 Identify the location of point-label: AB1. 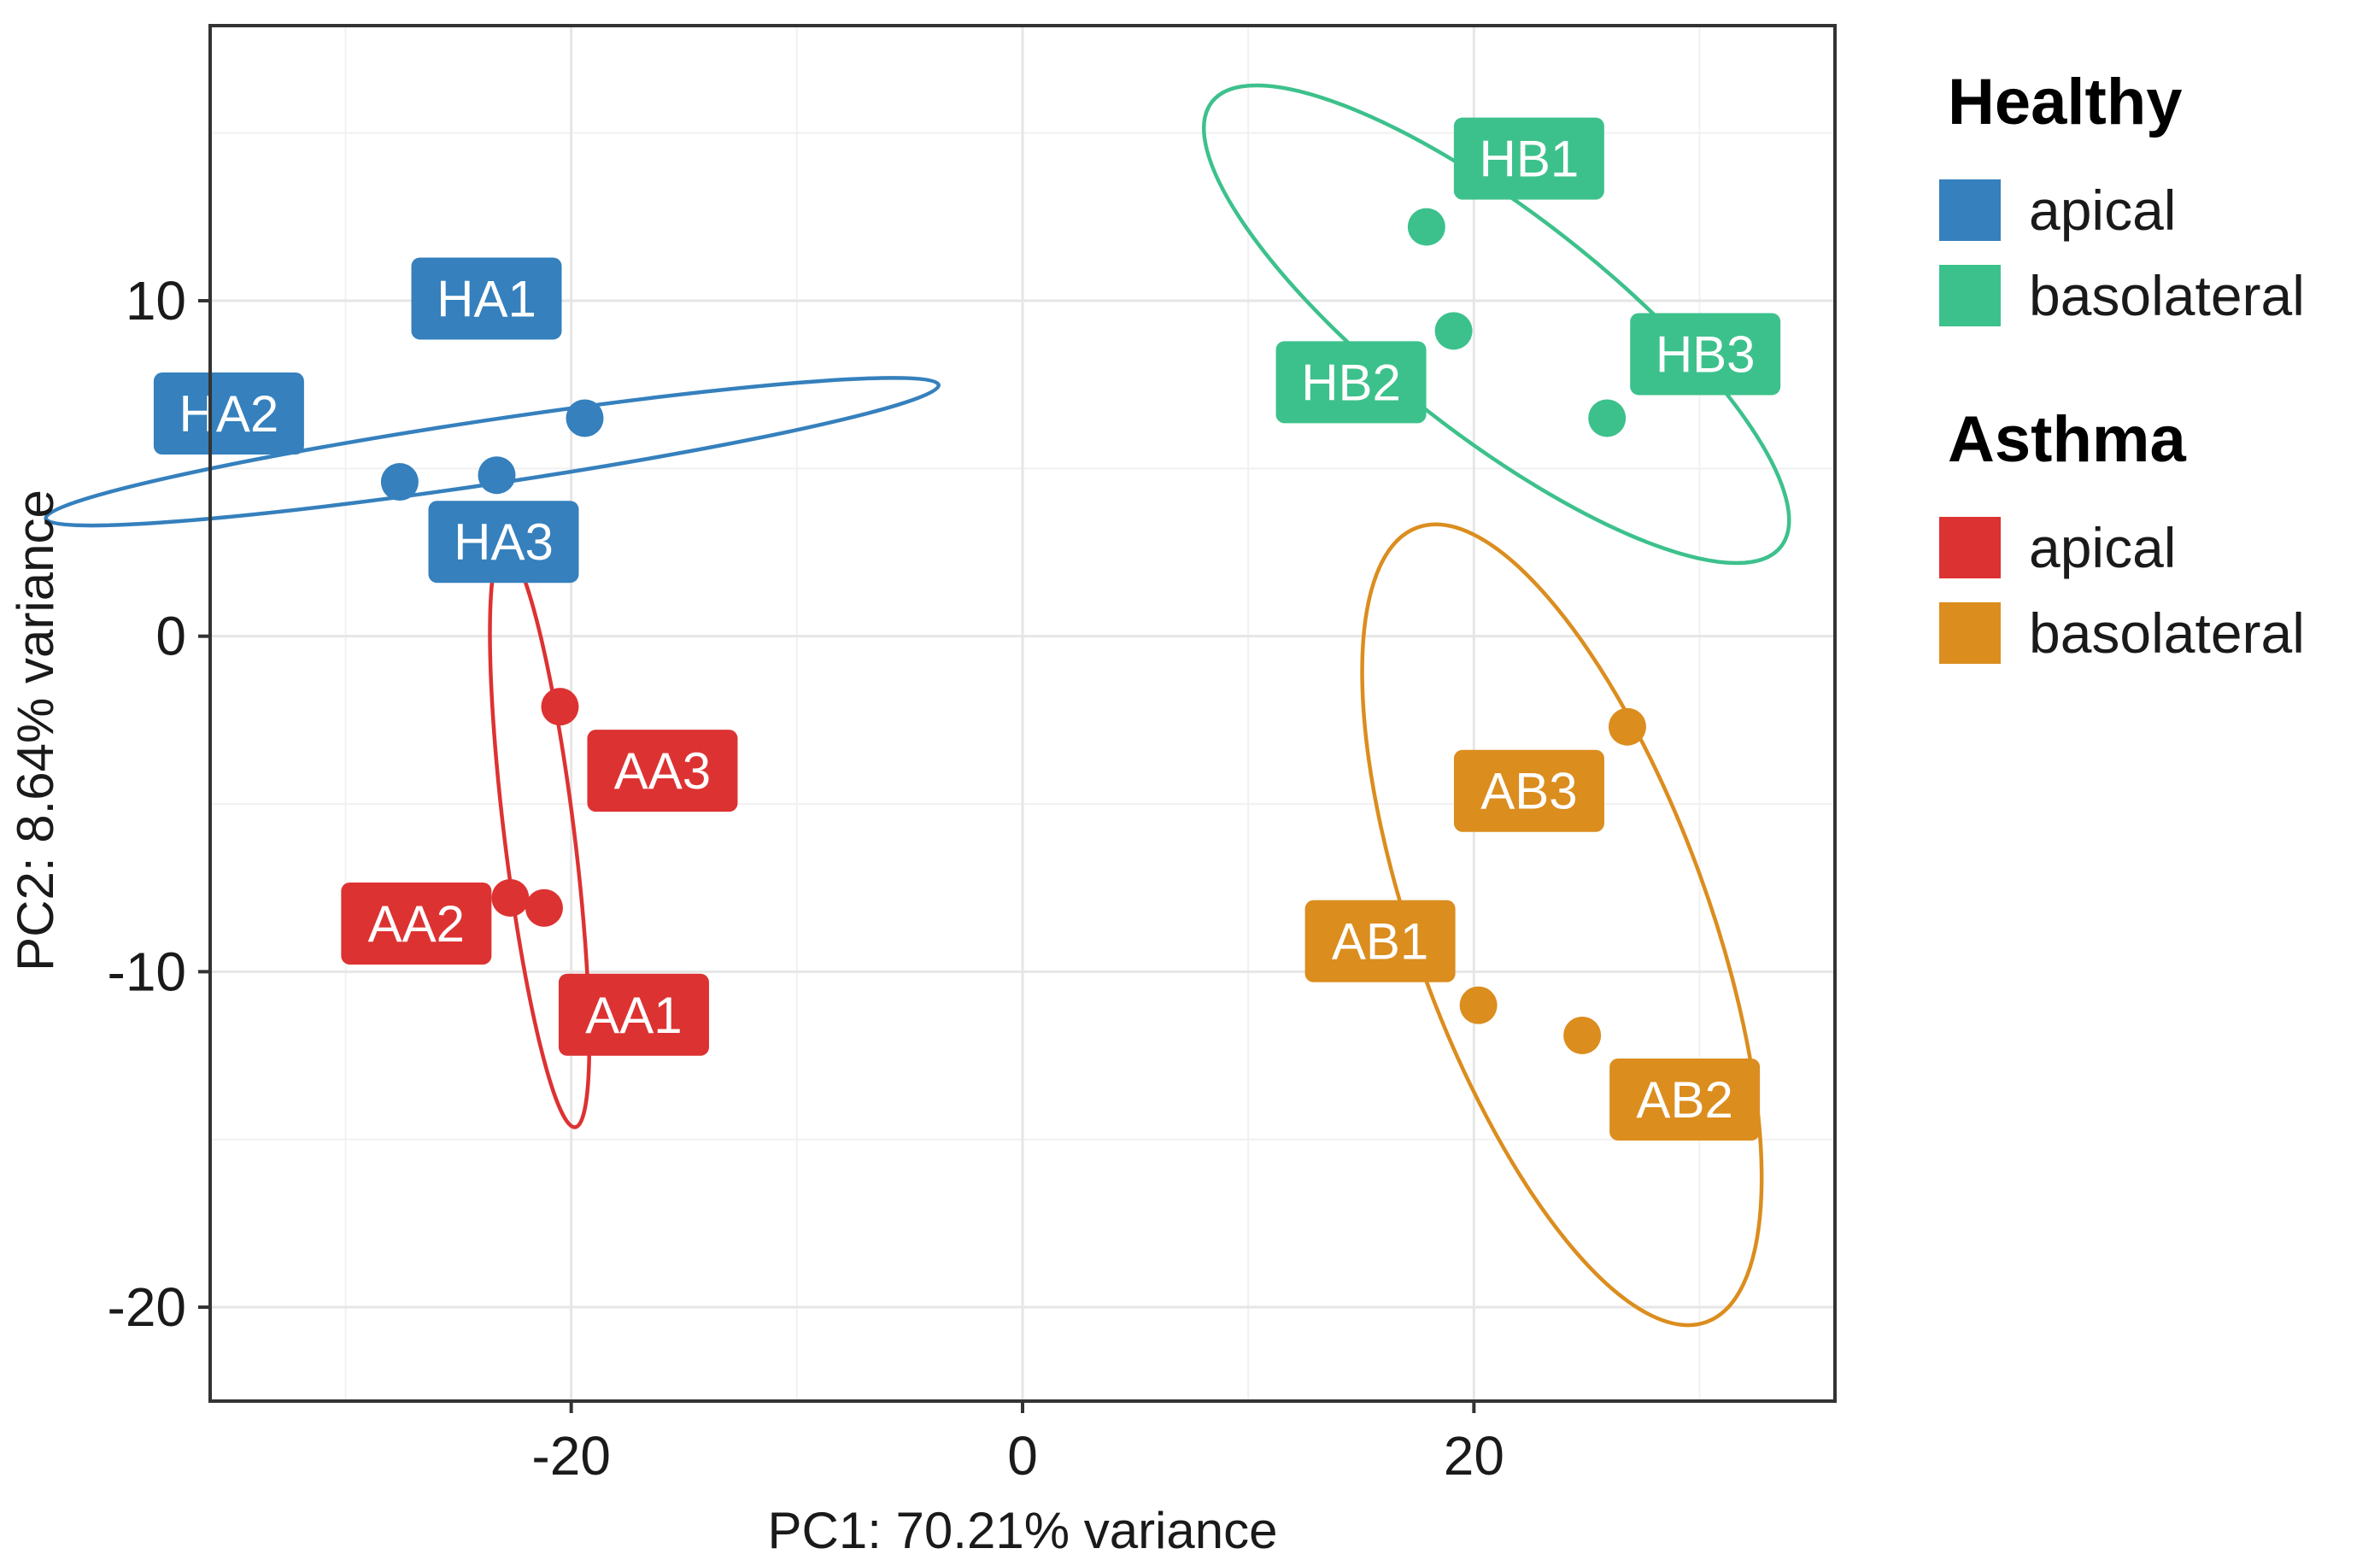
(1380, 941).